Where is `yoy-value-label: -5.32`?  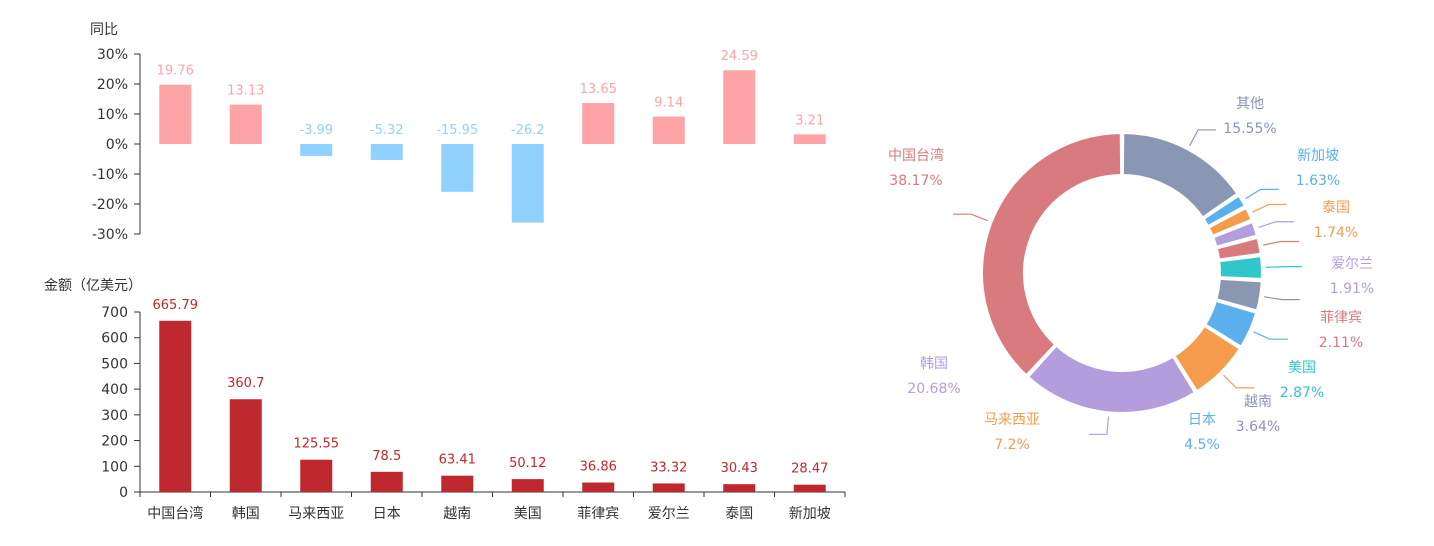 yoy-value-label: -5.32 is located at coordinates (387, 130).